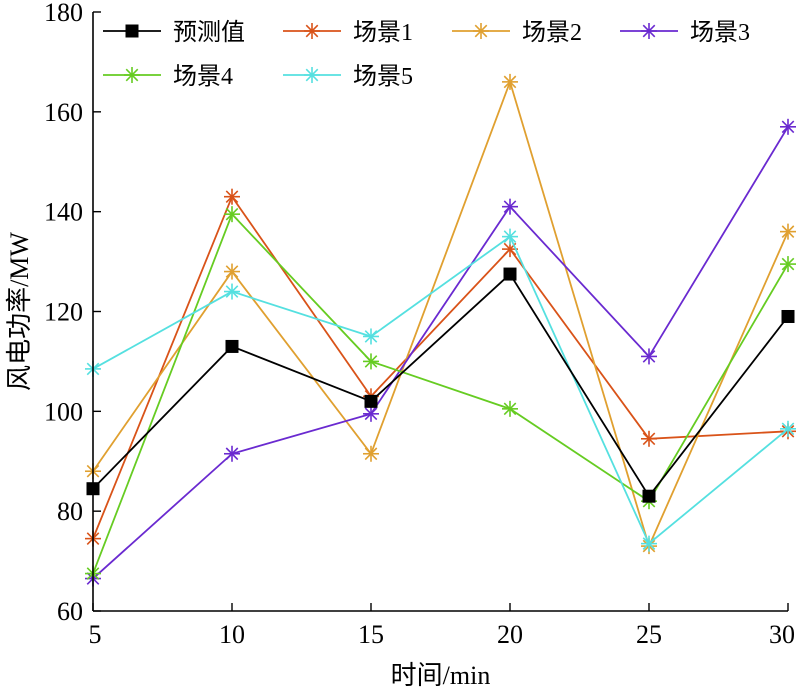  Describe the element at coordinates (63, 411) in the screenshot. I see `y-tick-label: 100` at that location.